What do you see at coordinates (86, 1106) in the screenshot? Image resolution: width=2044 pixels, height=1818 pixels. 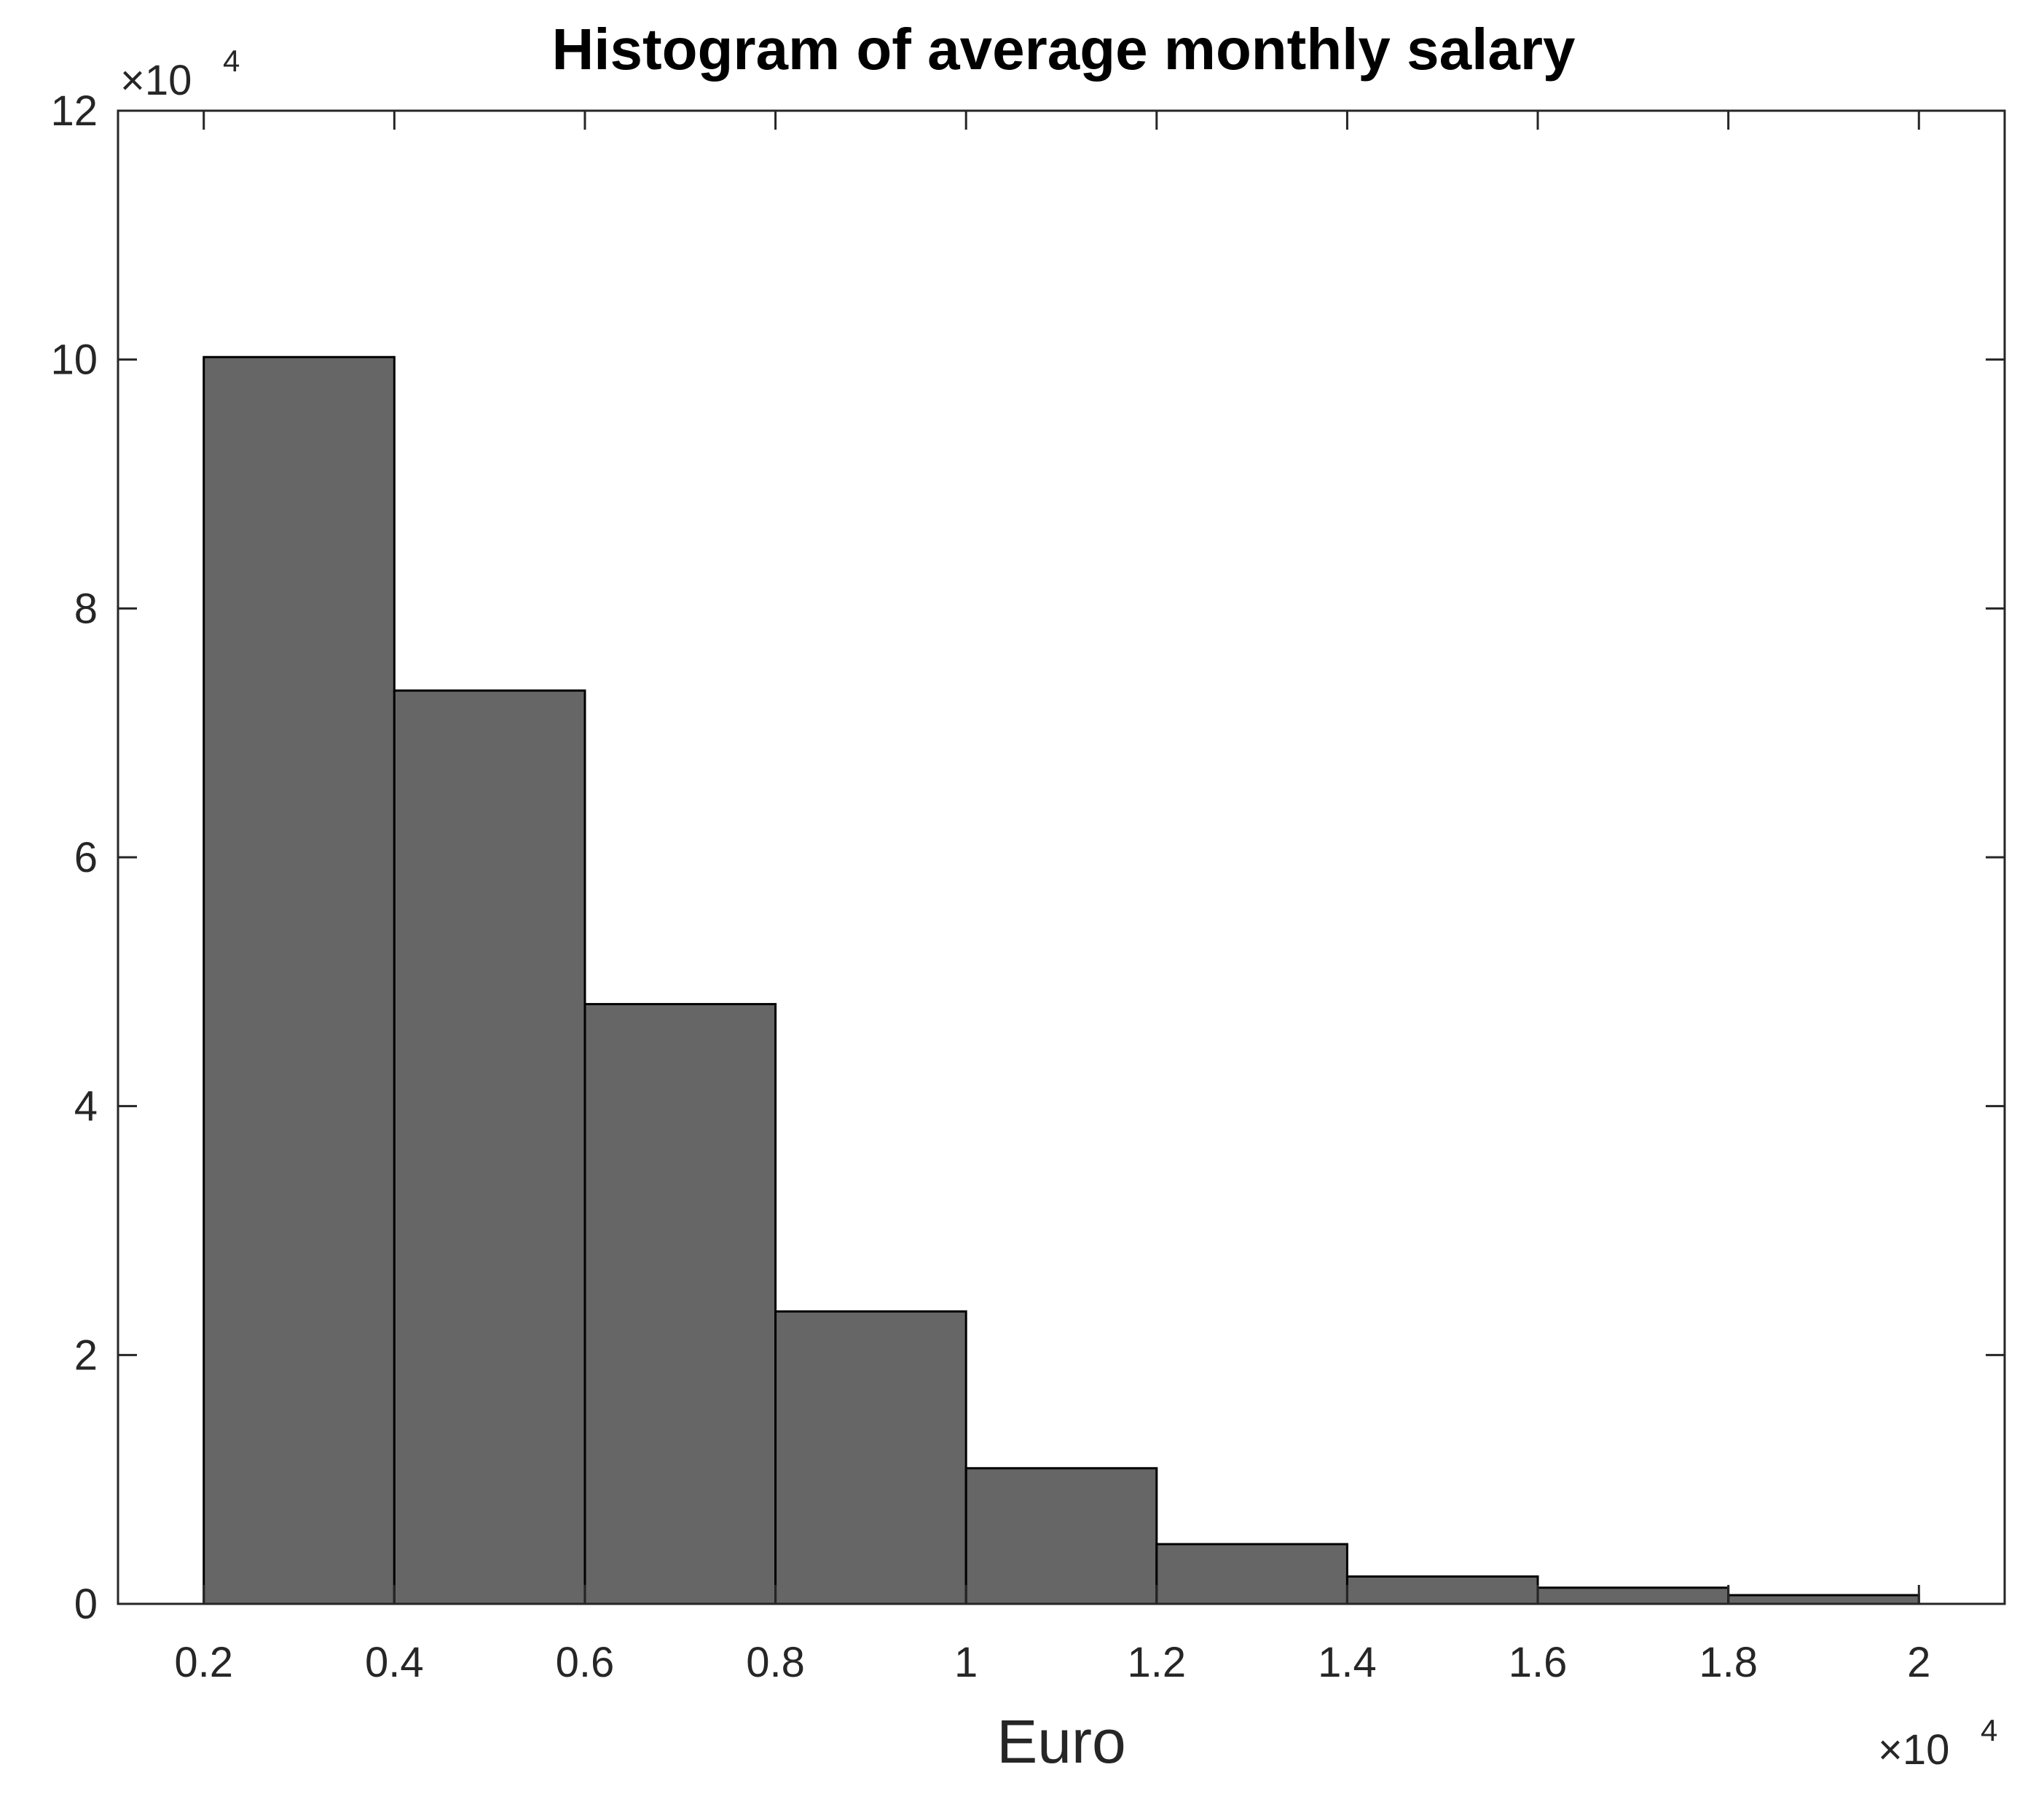 I see `y-tick-label: 4` at bounding box center [86, 1106].